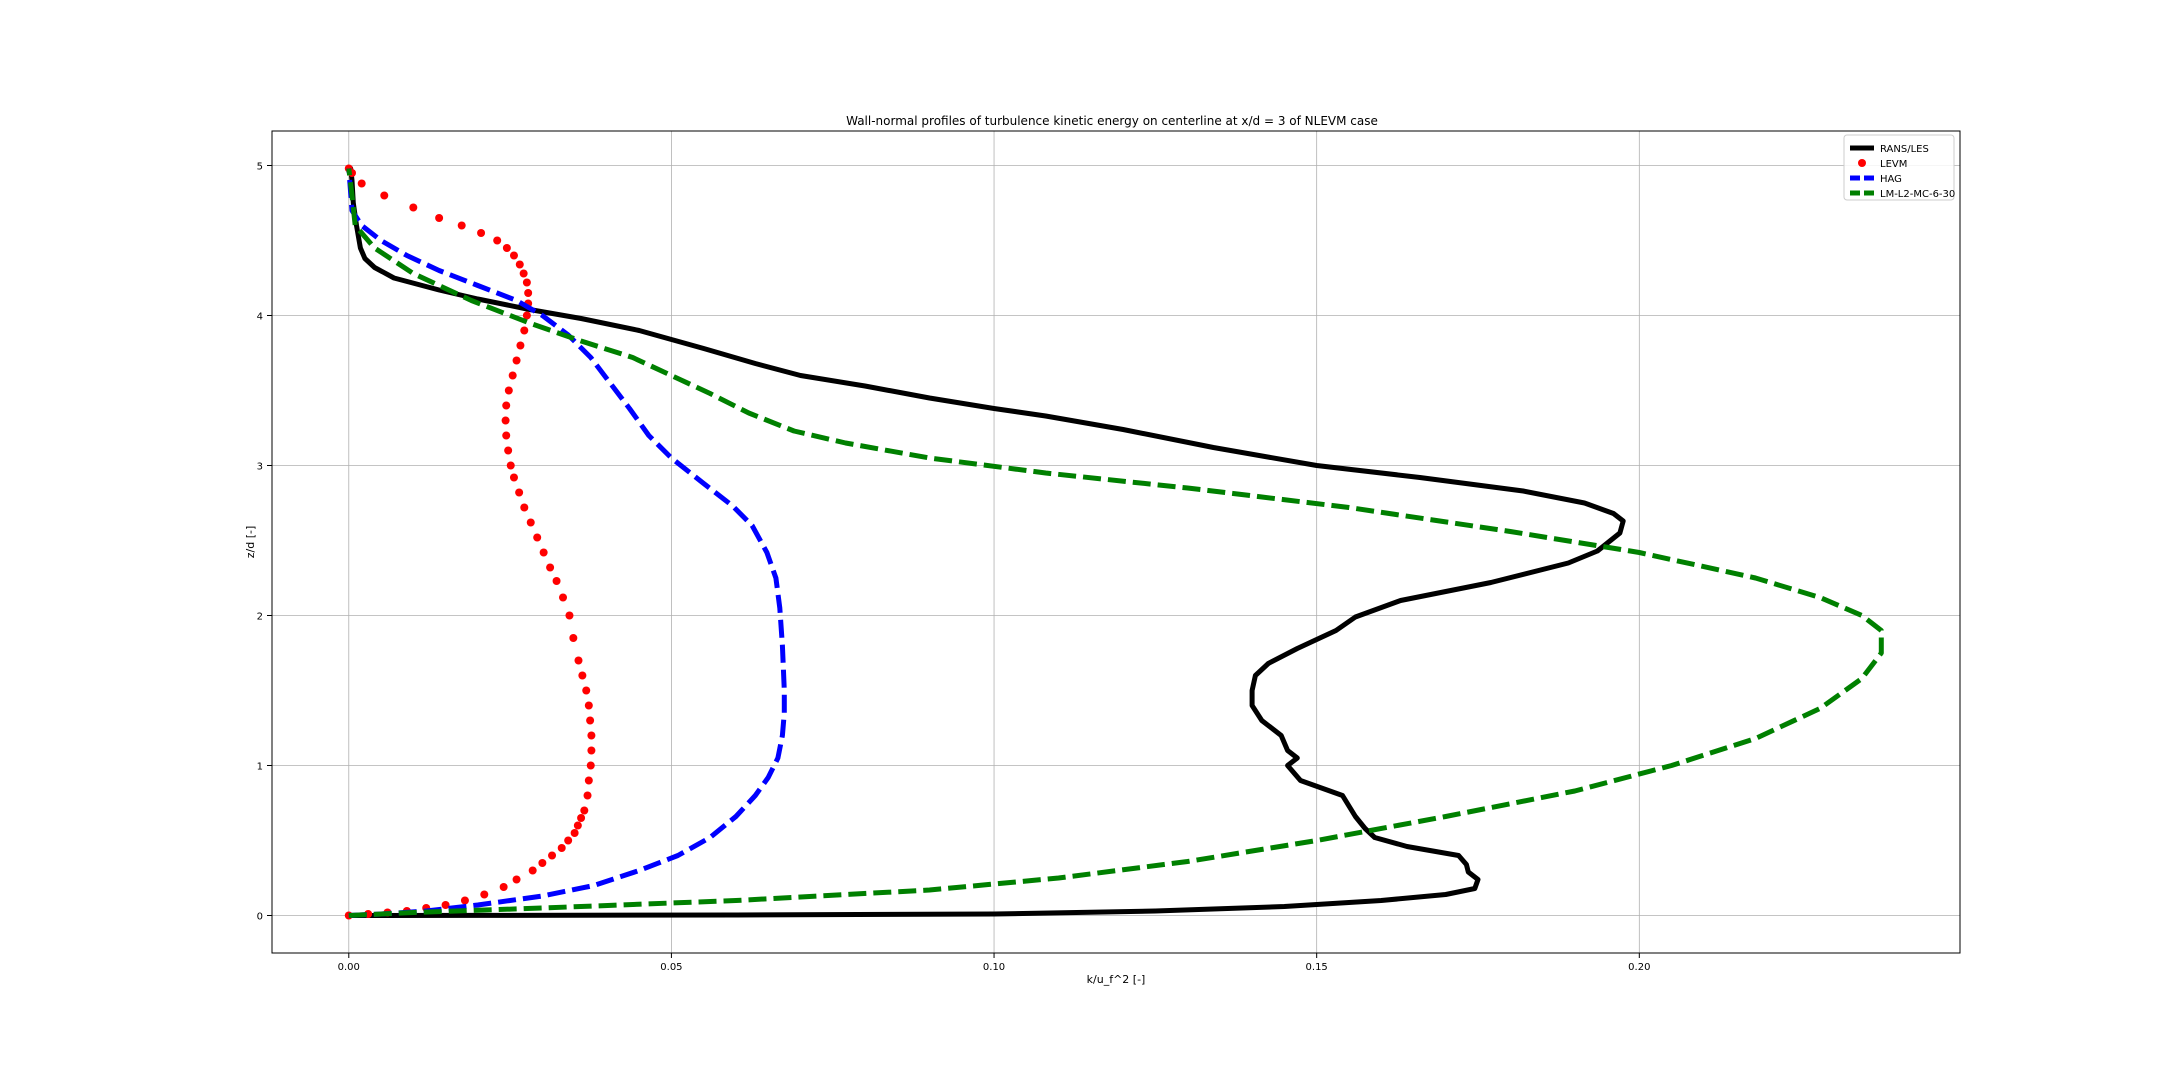 The width and height of the screenshot is (2160, 1080). I want to click on legend-label-hag: HAG, so click(1891, 179).